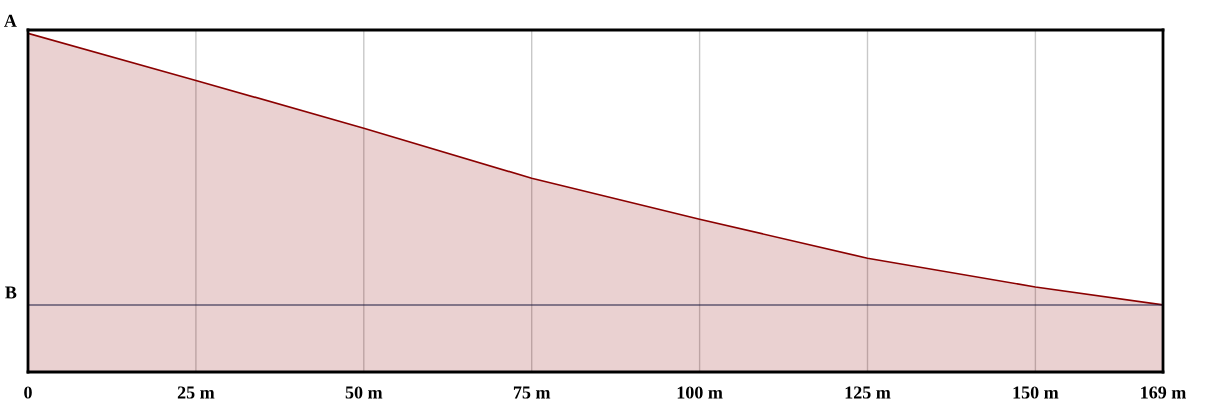  I want to click on x-tick-label: 169 m, so click(1164, 392).